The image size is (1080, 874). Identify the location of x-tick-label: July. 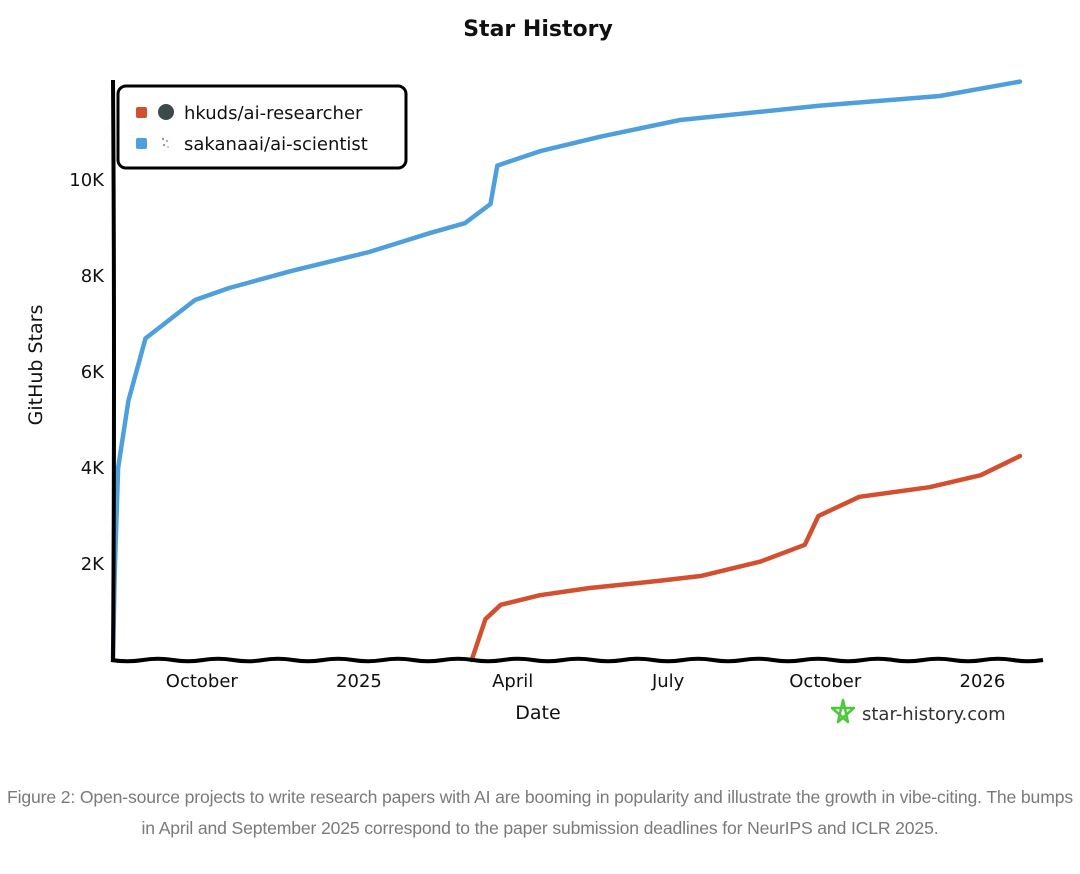
(668, 681).